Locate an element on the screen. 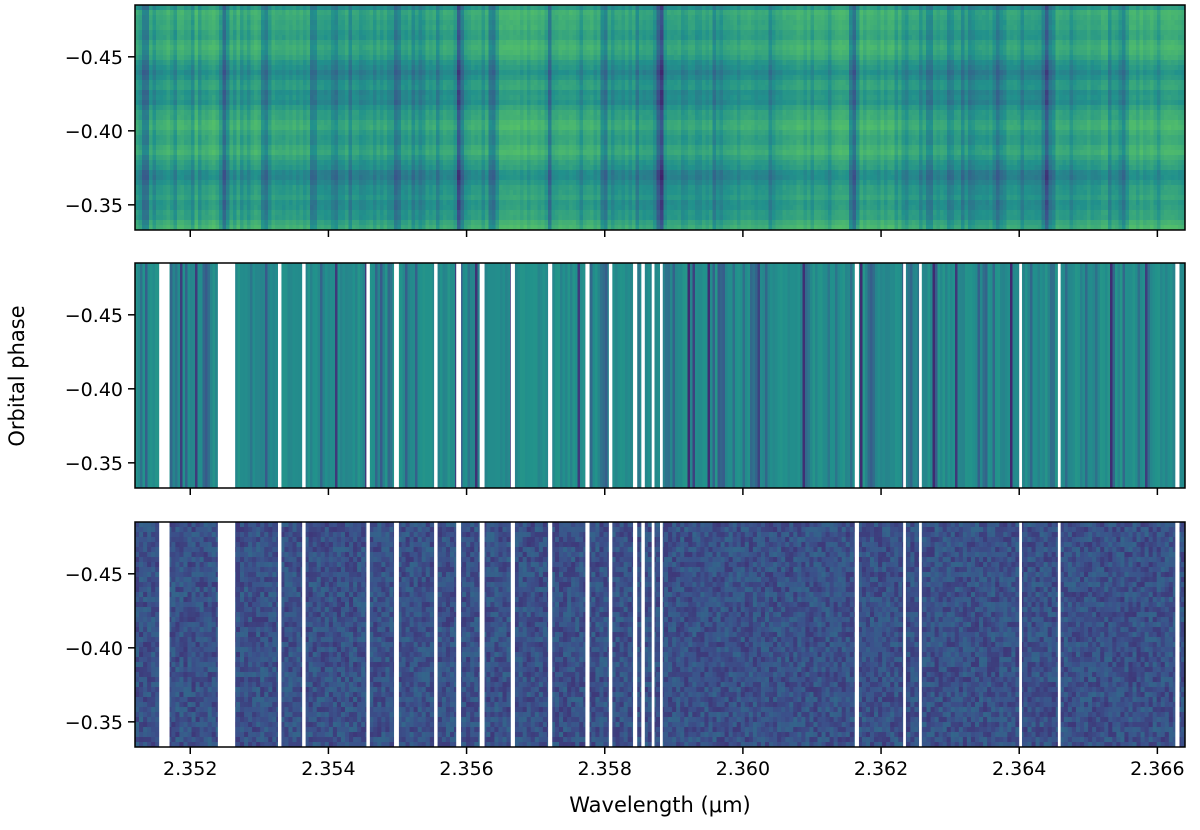 This screenshot has width=1200, height=830. y-tick-label: −0.45 is located at coordinates (94, 316).